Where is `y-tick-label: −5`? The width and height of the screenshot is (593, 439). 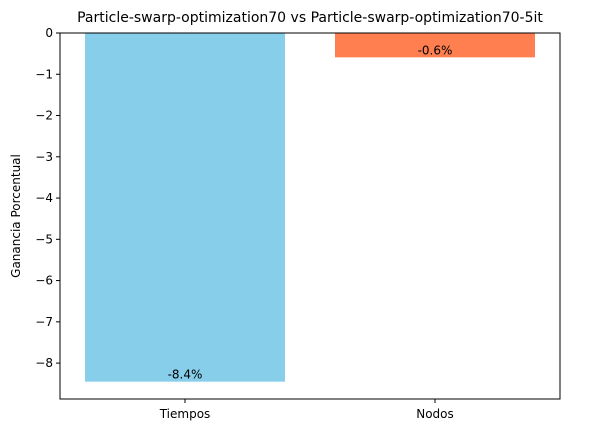
y-tick-label: −5 is located at coordinates (44, 239).